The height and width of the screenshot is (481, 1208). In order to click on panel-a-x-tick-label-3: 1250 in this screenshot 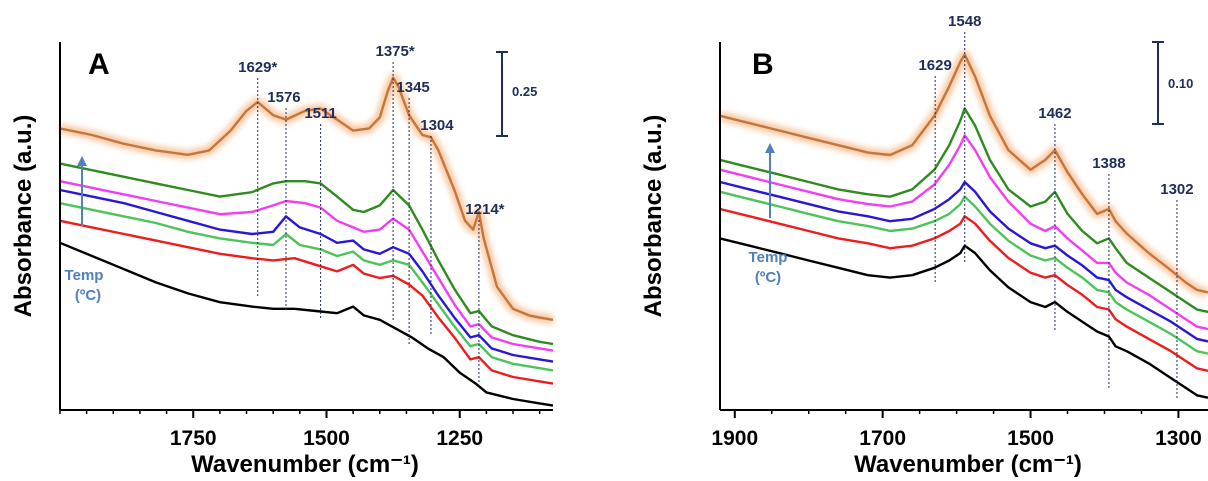, I will do `click(459, 438)`.